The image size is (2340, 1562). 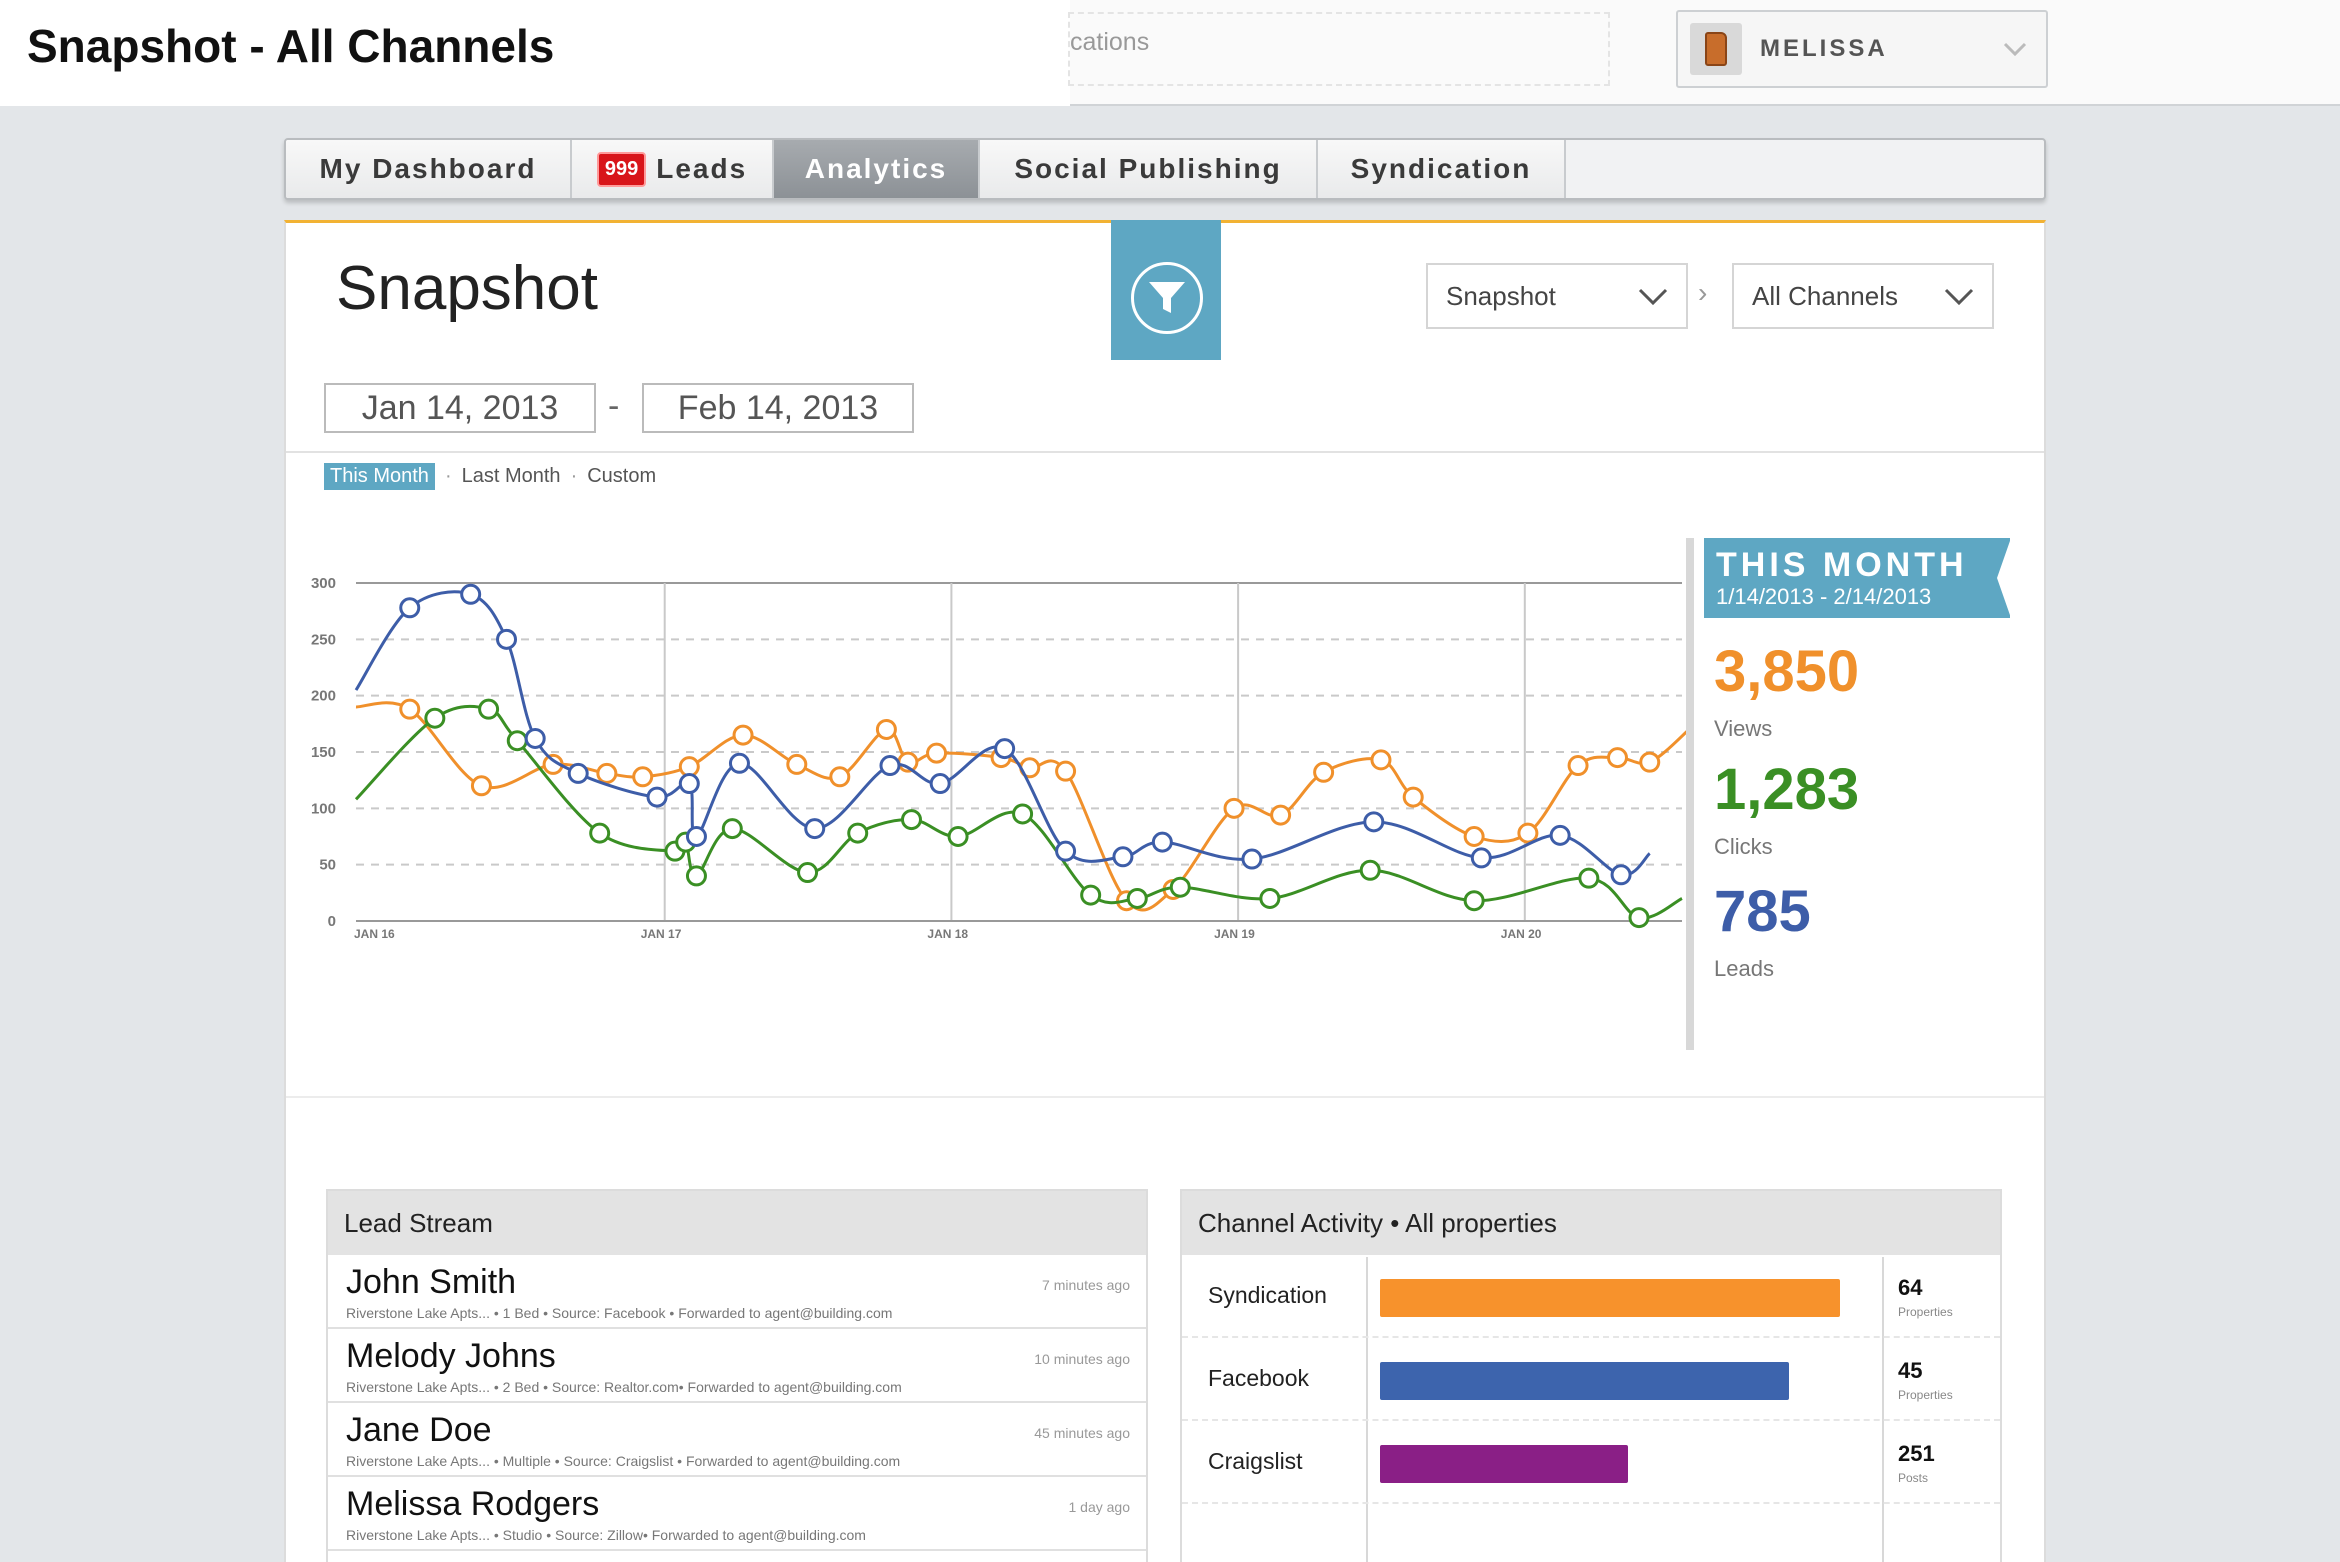 What do you see at coordinates (429, 169) in the screenshot?
I see `tab-my-dashboard: My Dashboard` at bounding box center [429, 169].